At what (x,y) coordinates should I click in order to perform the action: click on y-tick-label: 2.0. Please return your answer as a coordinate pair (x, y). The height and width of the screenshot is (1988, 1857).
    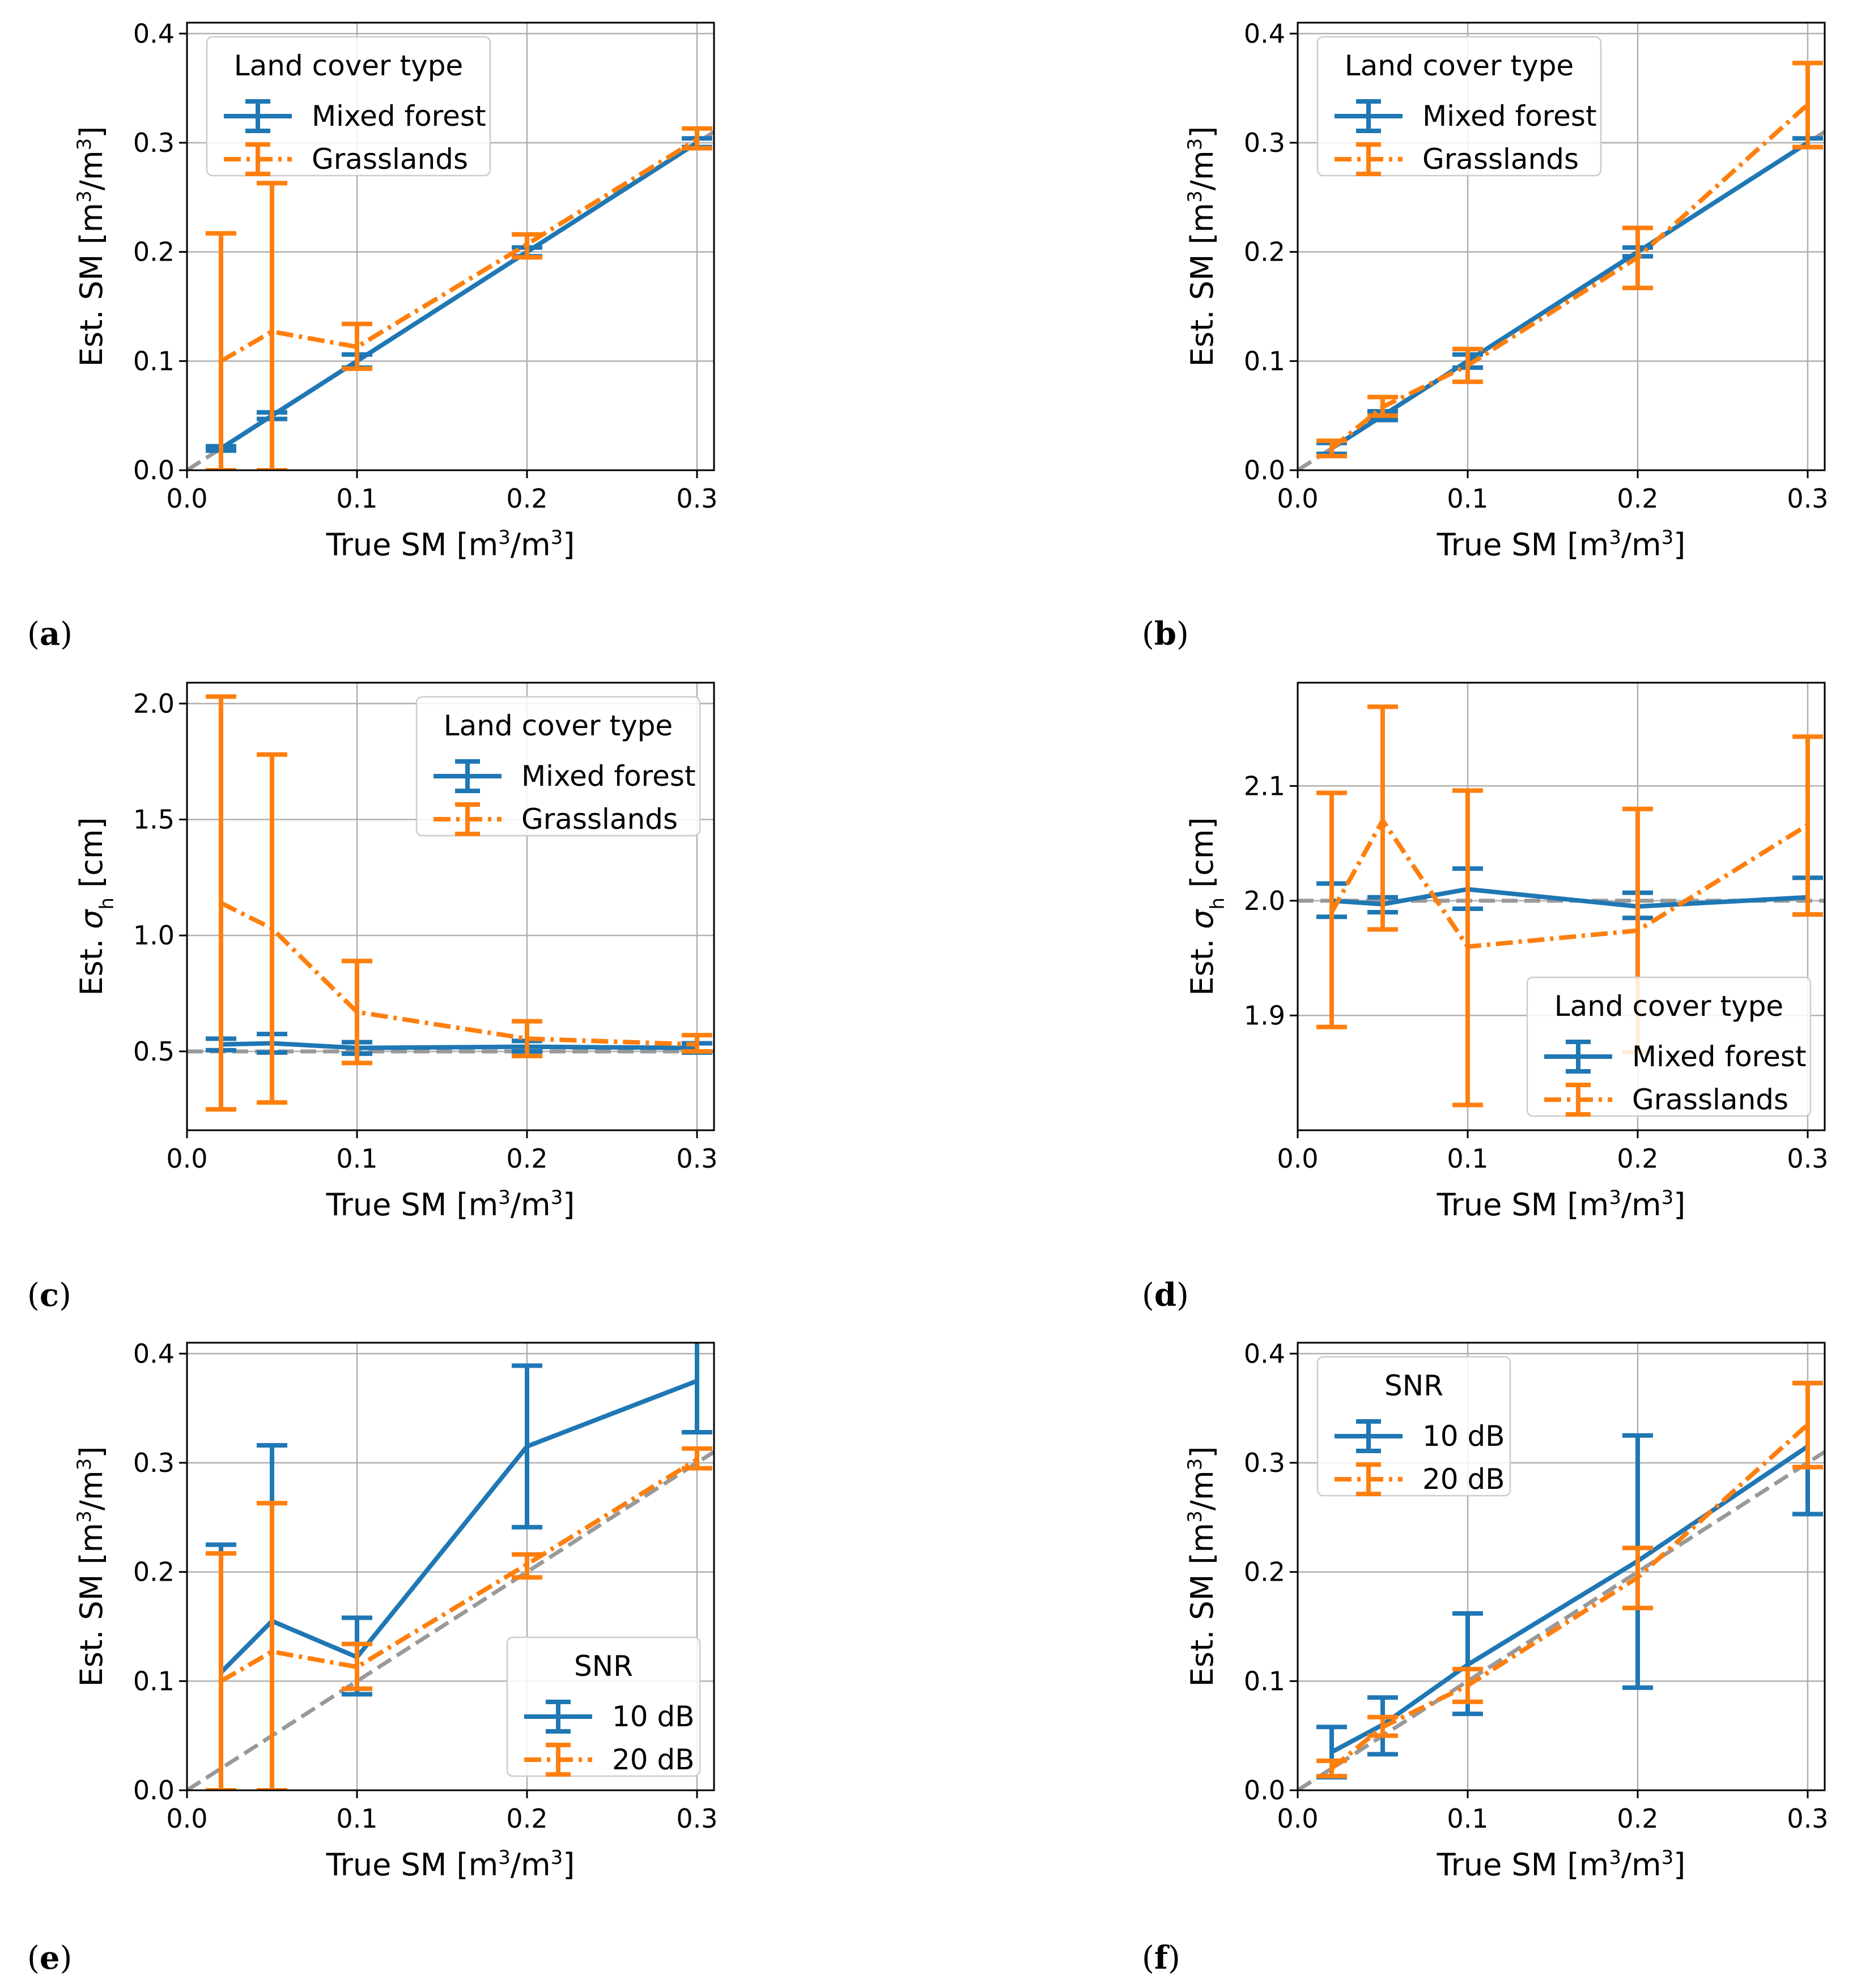
    Looking at the image, I should click on (154, 703).